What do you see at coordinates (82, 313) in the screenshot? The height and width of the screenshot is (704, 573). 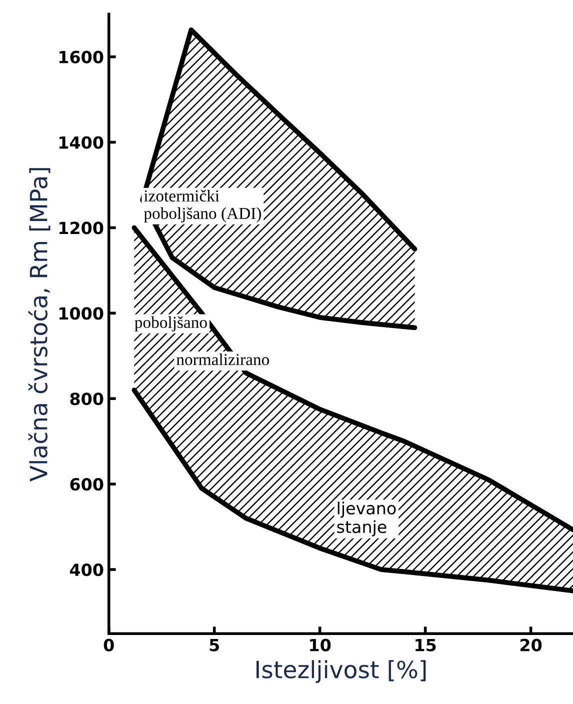 I see `y-tick-label: 1000` at bounding box center [82, 313].